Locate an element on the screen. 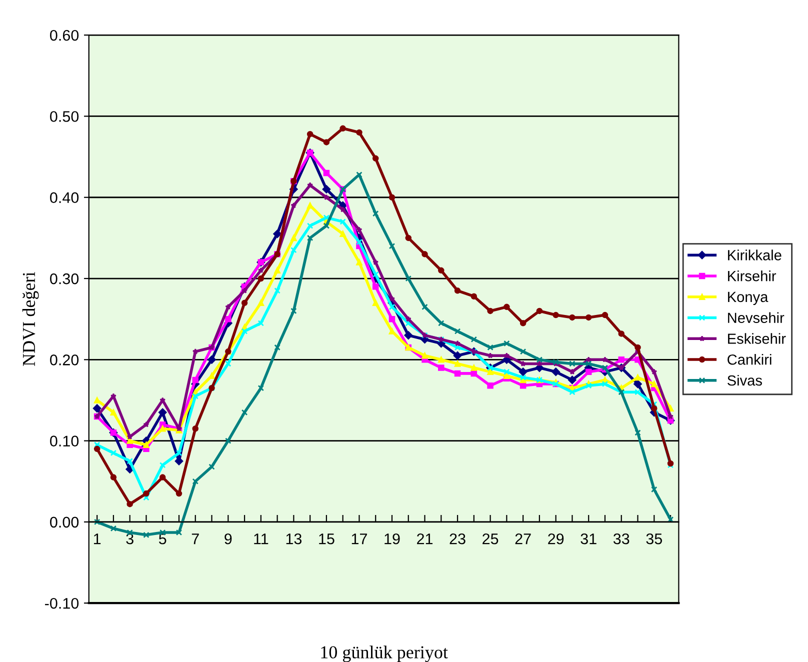  legend-label: Nevsehir is located at coordinates (756, 317).